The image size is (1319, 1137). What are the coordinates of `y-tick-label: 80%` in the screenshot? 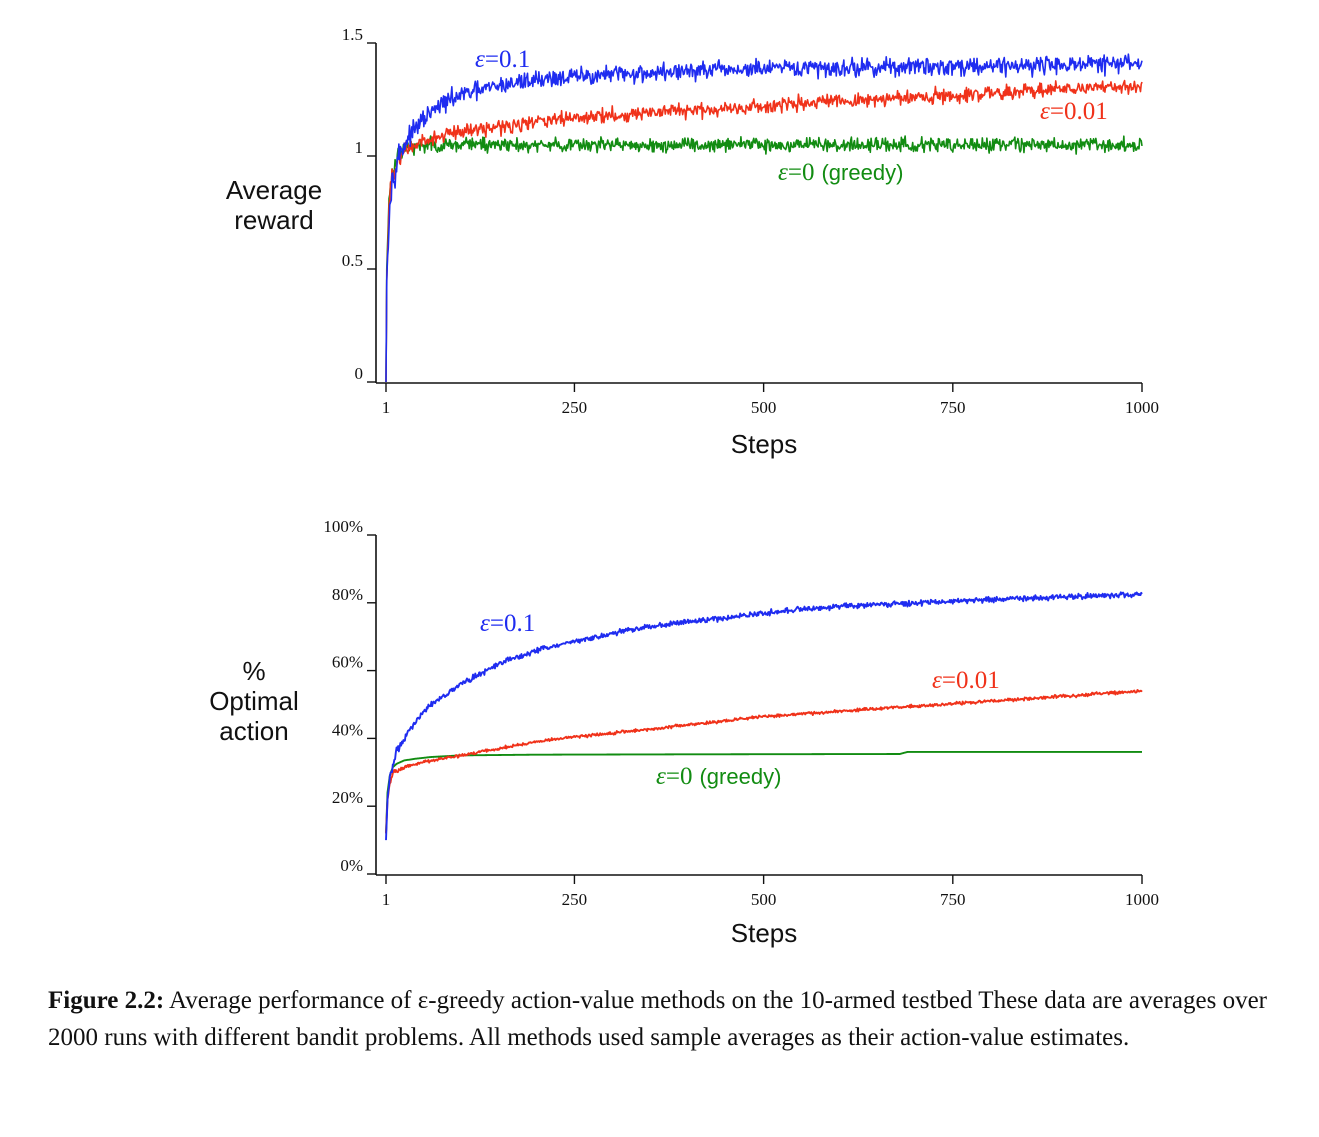 It's located at (347, 594).